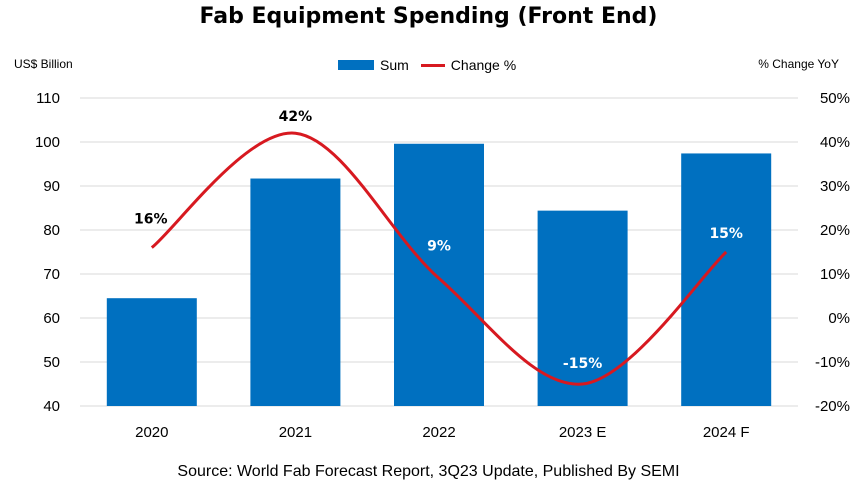 This screenshot has width=857, height=492. What do you see at coordinates (832, 362) in the screenshot?
I see `y2-tick-label: -10%` at bounding box center [832, 362].